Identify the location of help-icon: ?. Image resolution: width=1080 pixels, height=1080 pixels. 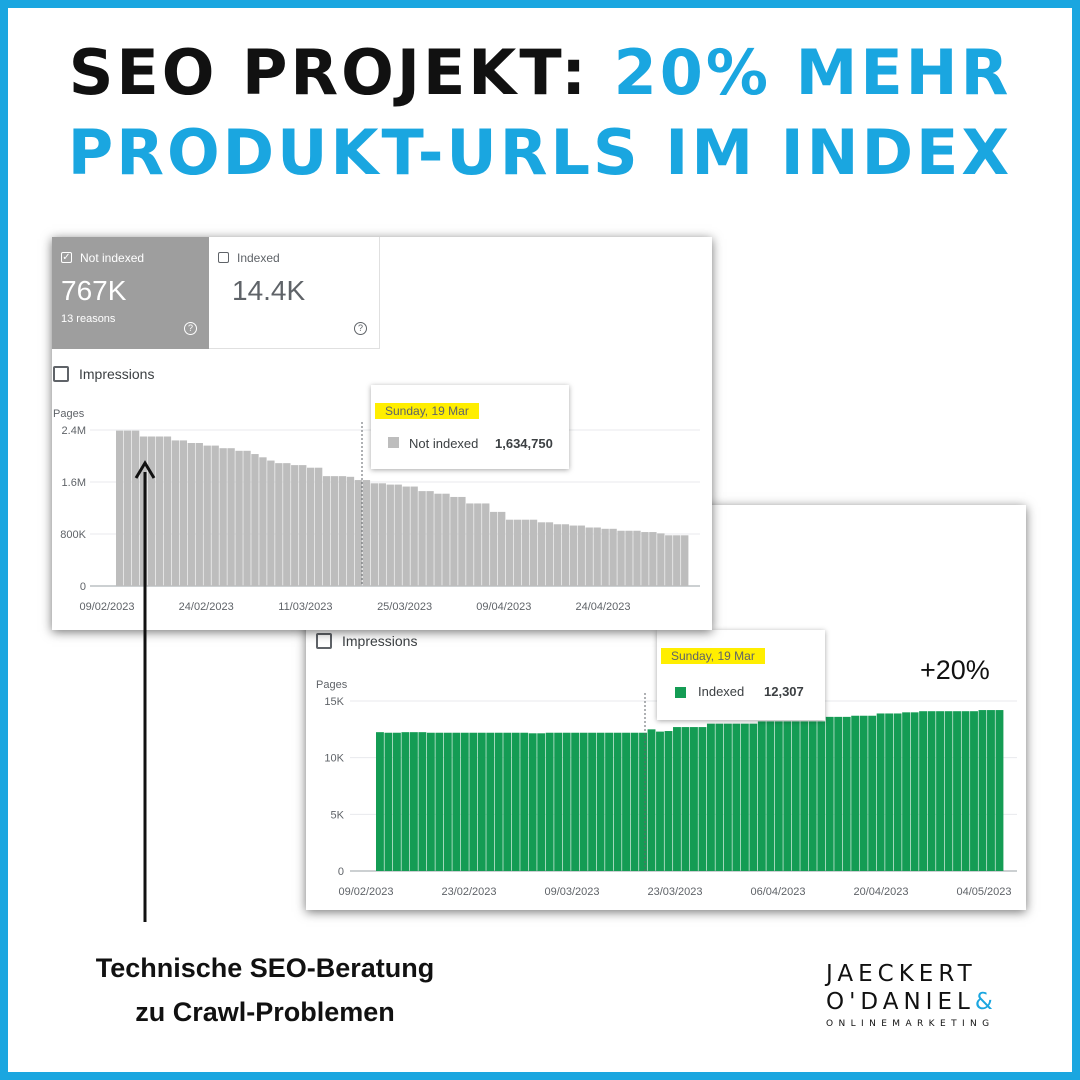
(190, 328).